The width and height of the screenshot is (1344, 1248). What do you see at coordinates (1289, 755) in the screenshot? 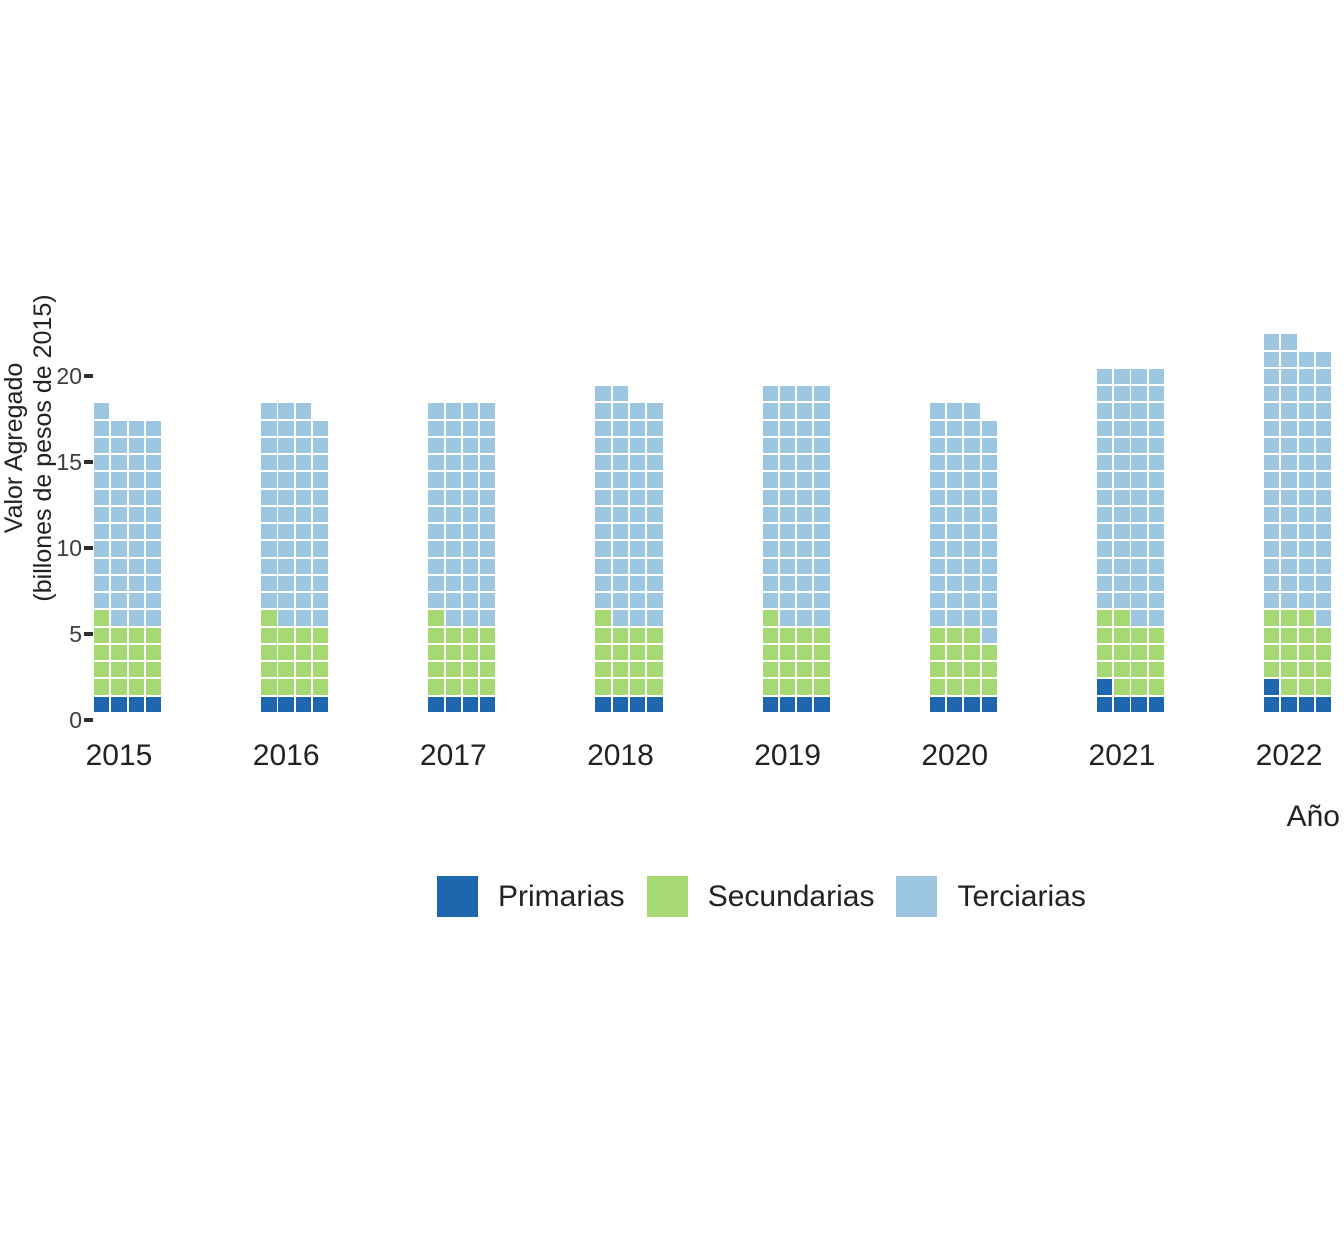
I see `x-tick-label: 2022` at bounding box center [1289, 755].